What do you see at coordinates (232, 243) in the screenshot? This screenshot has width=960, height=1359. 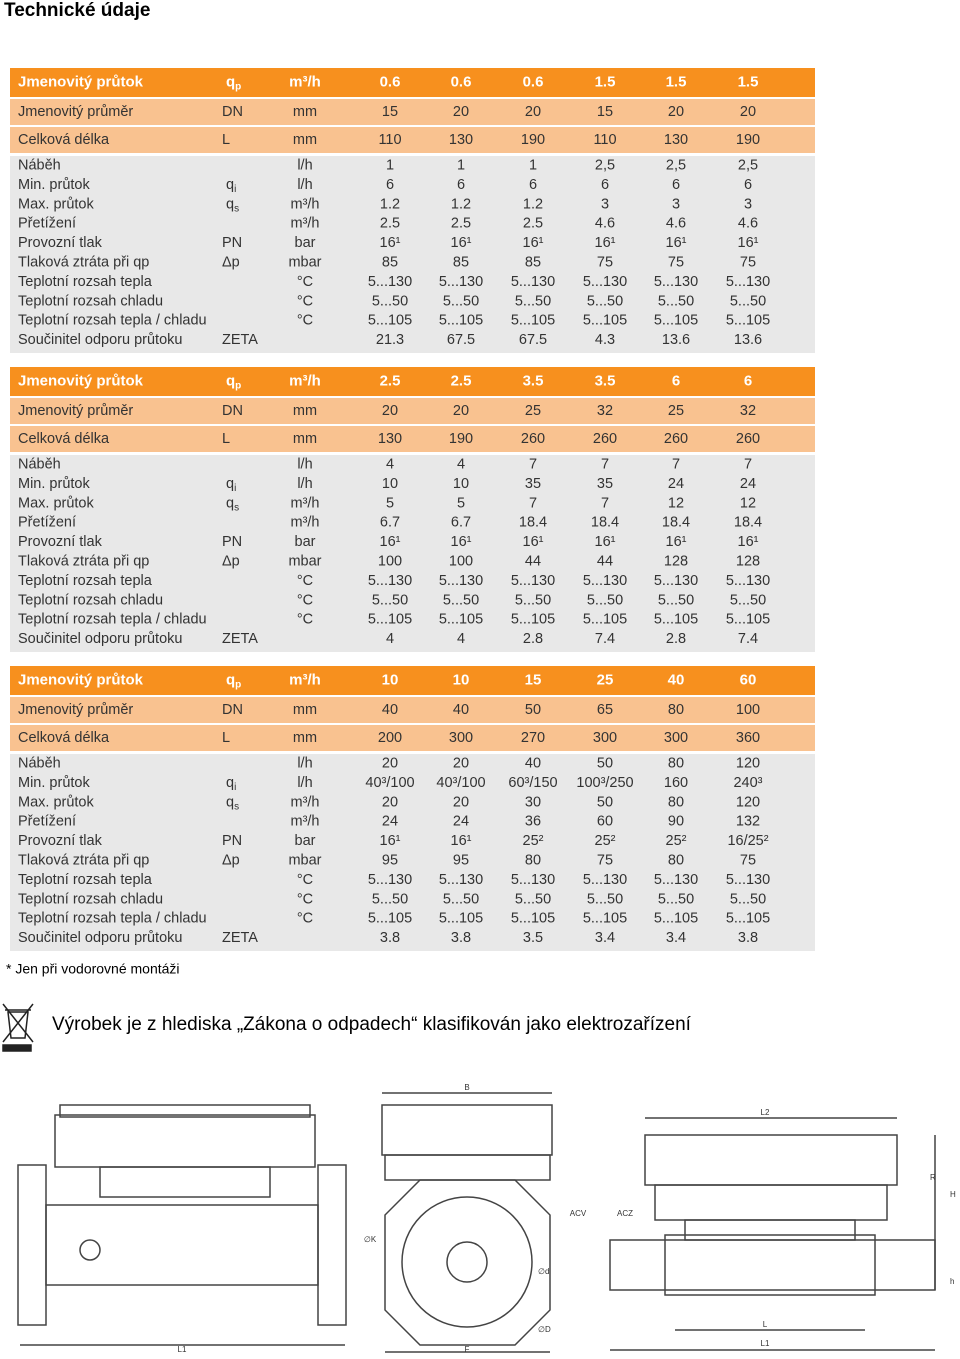 I see `row-symbol: PN` at bounding box center [232, 243].